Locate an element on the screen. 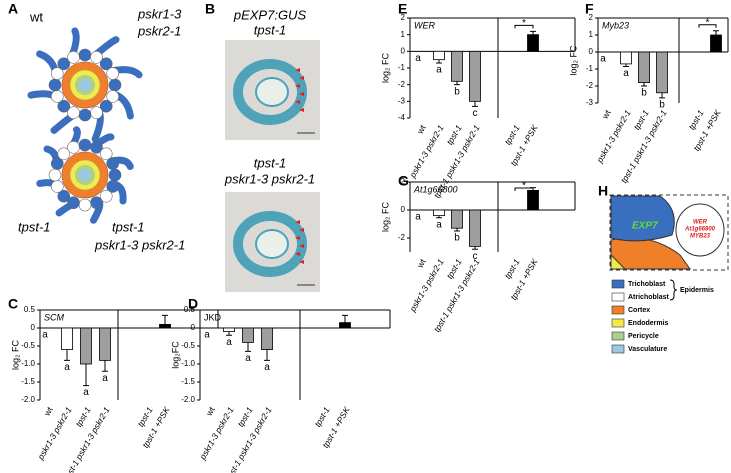 Image resolution: width=731 pixels, height=473 pixels. marker-label: WER is located at coordinates (700, 223).